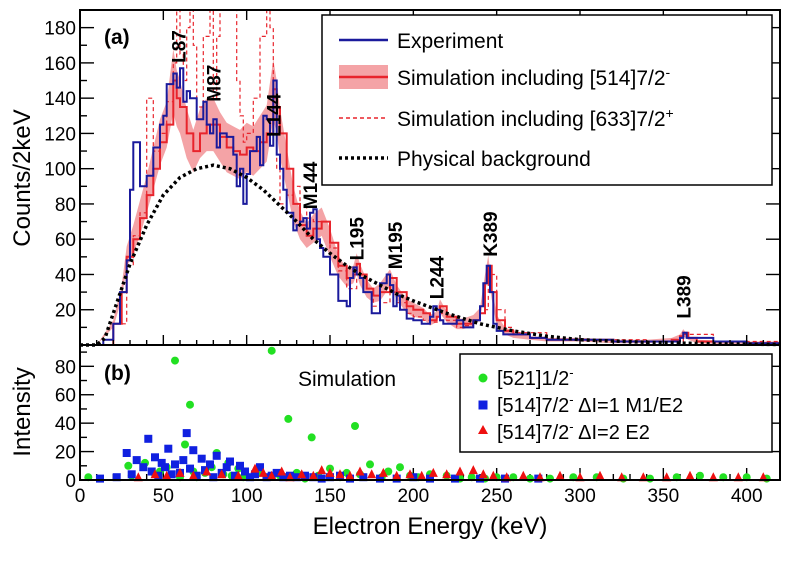  Describe the element at coordinates (571, 399) in the screenshot. I see `legend-m1e2-sup: -` at that location.